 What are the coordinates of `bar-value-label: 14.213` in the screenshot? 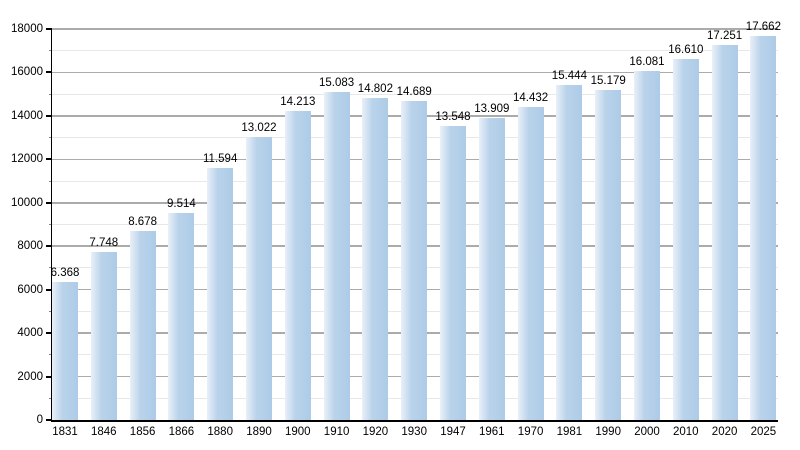 It's located at (298, 102).